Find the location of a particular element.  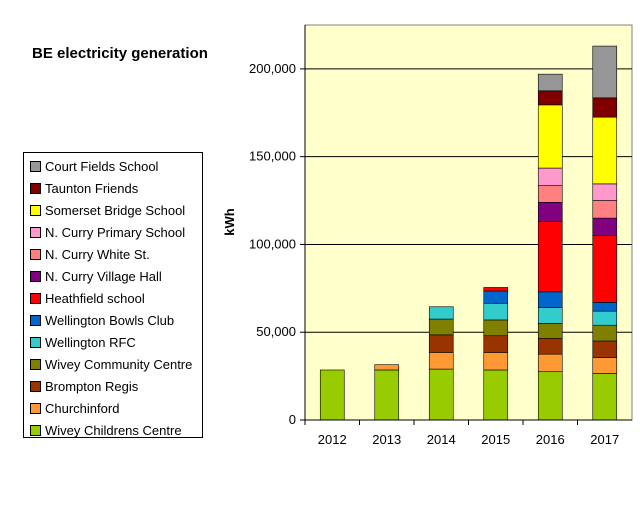

legend-item: Wellington RFC is located at coordinates (113, 342).